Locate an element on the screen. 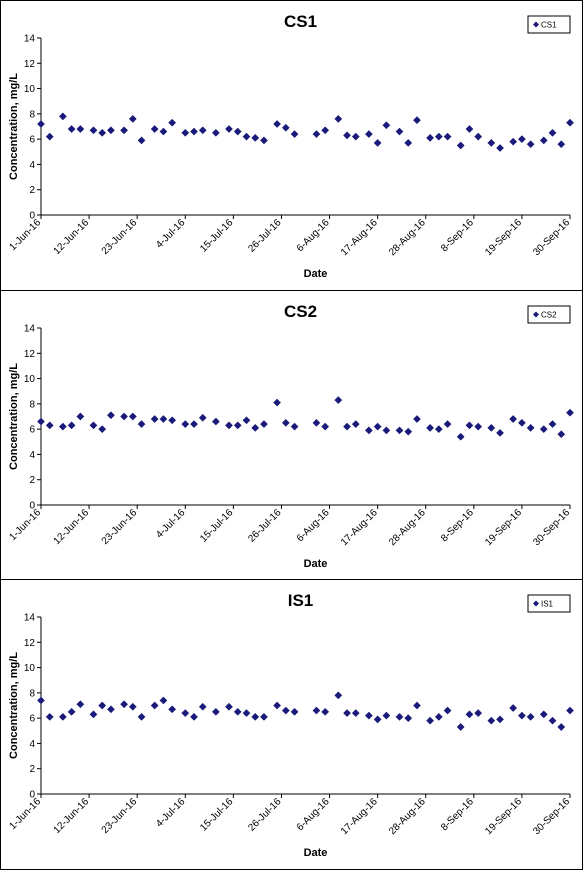 The width and height of the screenshot is (585, 870). x-tick-label: 26-Jul-16 is located at coordinates (265, 526).